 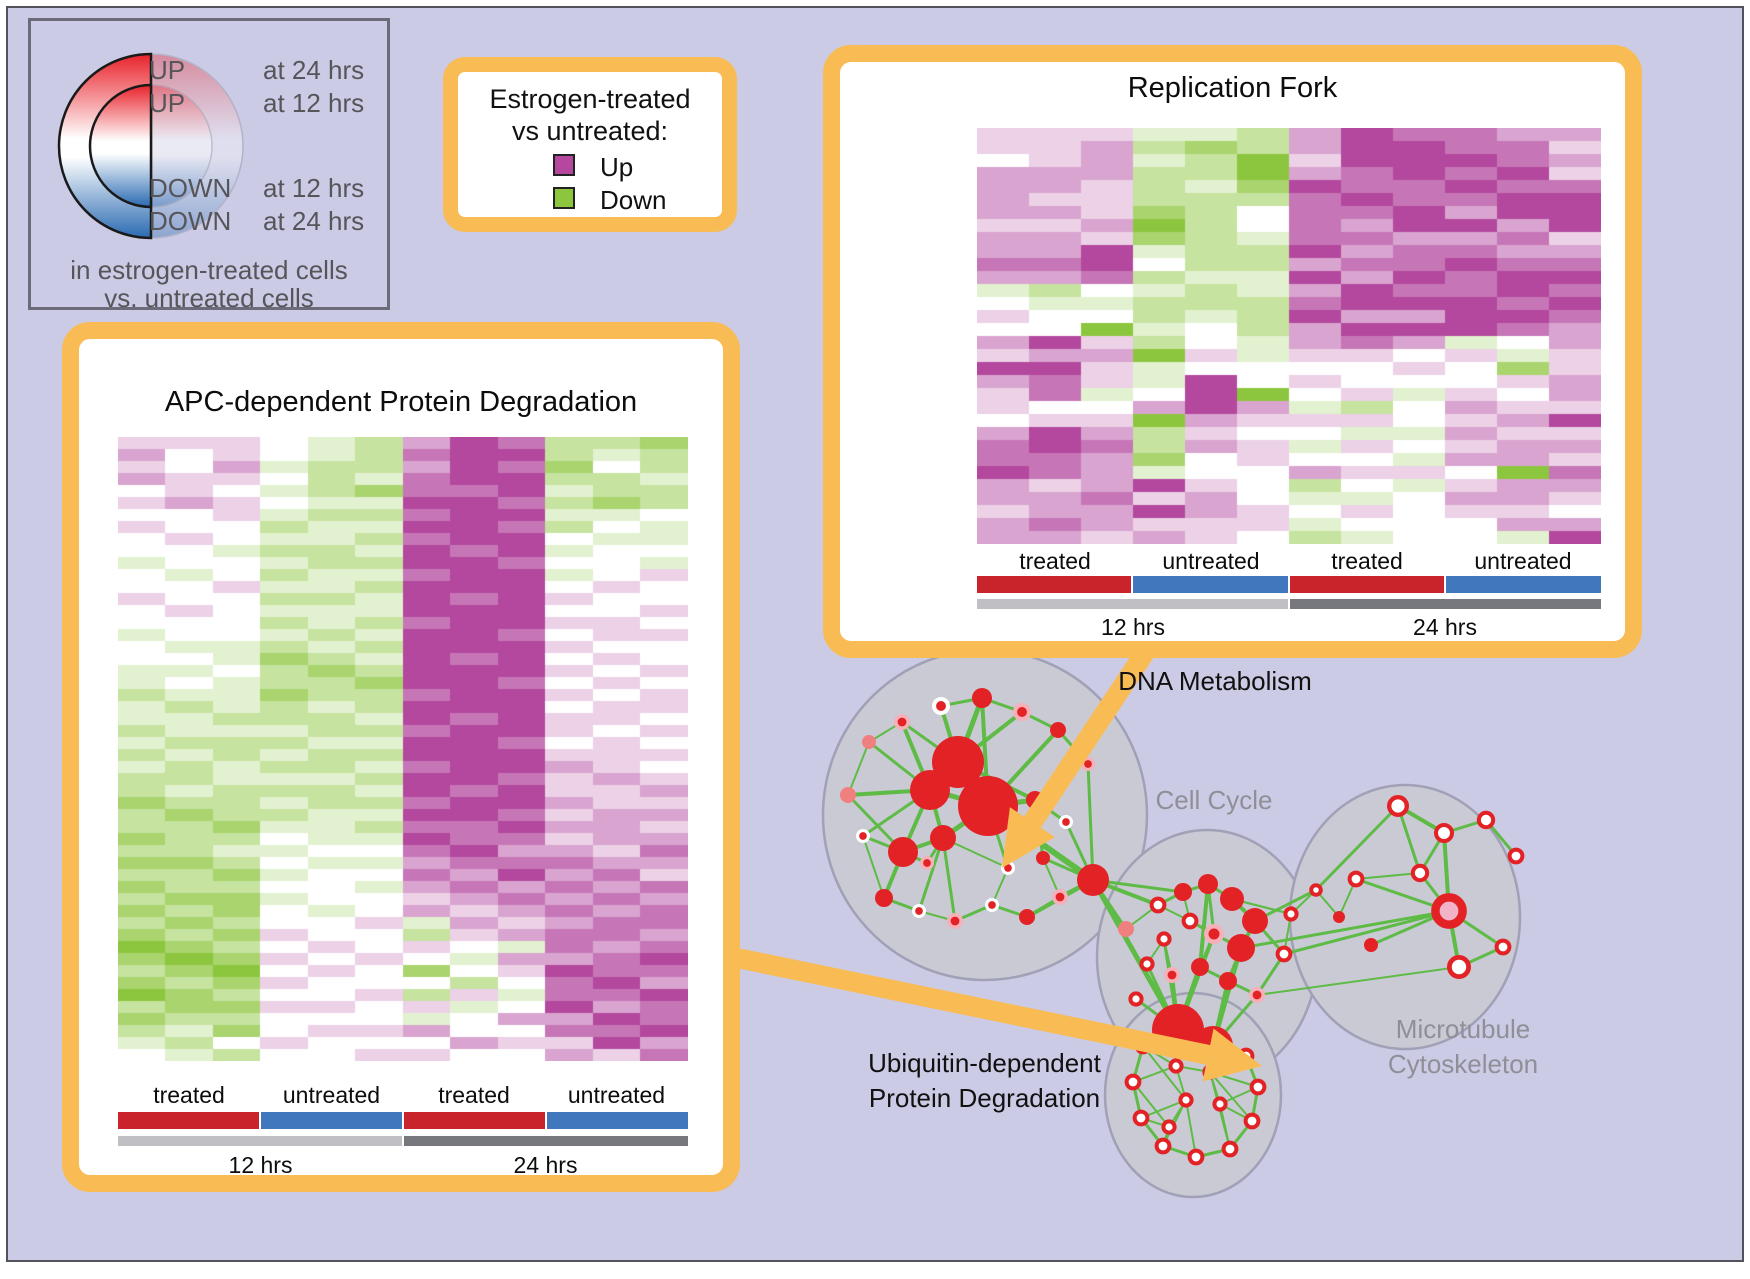 What do you see at coordinates (167, 70) in the screenshot?
I see `direction-label: UP` at bounding box center [167, 70].